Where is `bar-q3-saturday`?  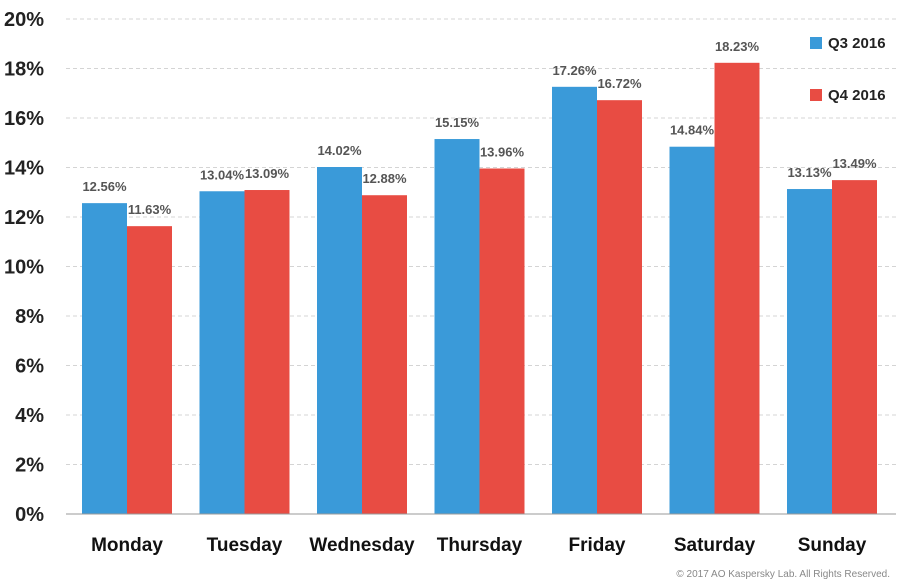 bar-q3-saturday is located at coordinates (692, 330).